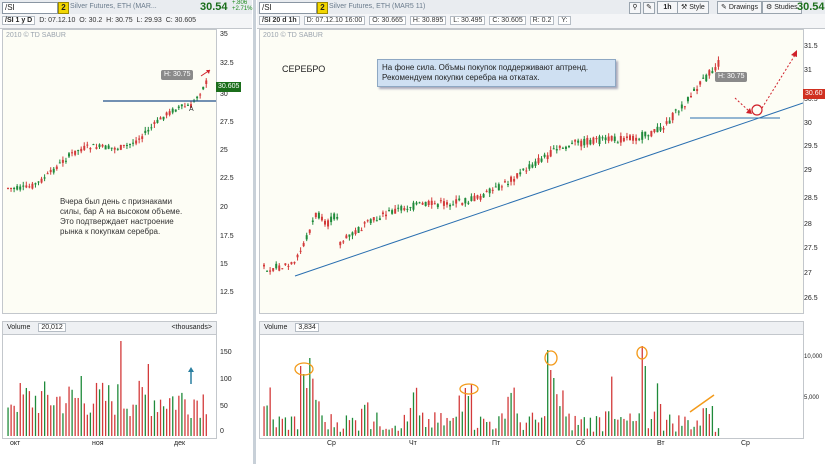  I want to click on left-link-badge: 2, so click(63, 8).